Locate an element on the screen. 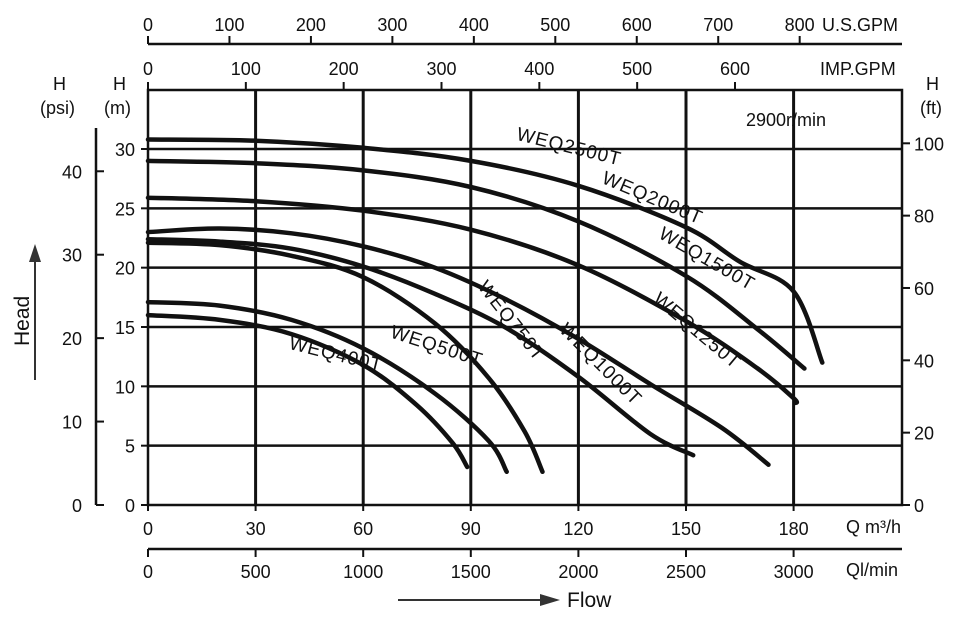  curve-label: WEQ1250T is located at coordinates (697, 331).